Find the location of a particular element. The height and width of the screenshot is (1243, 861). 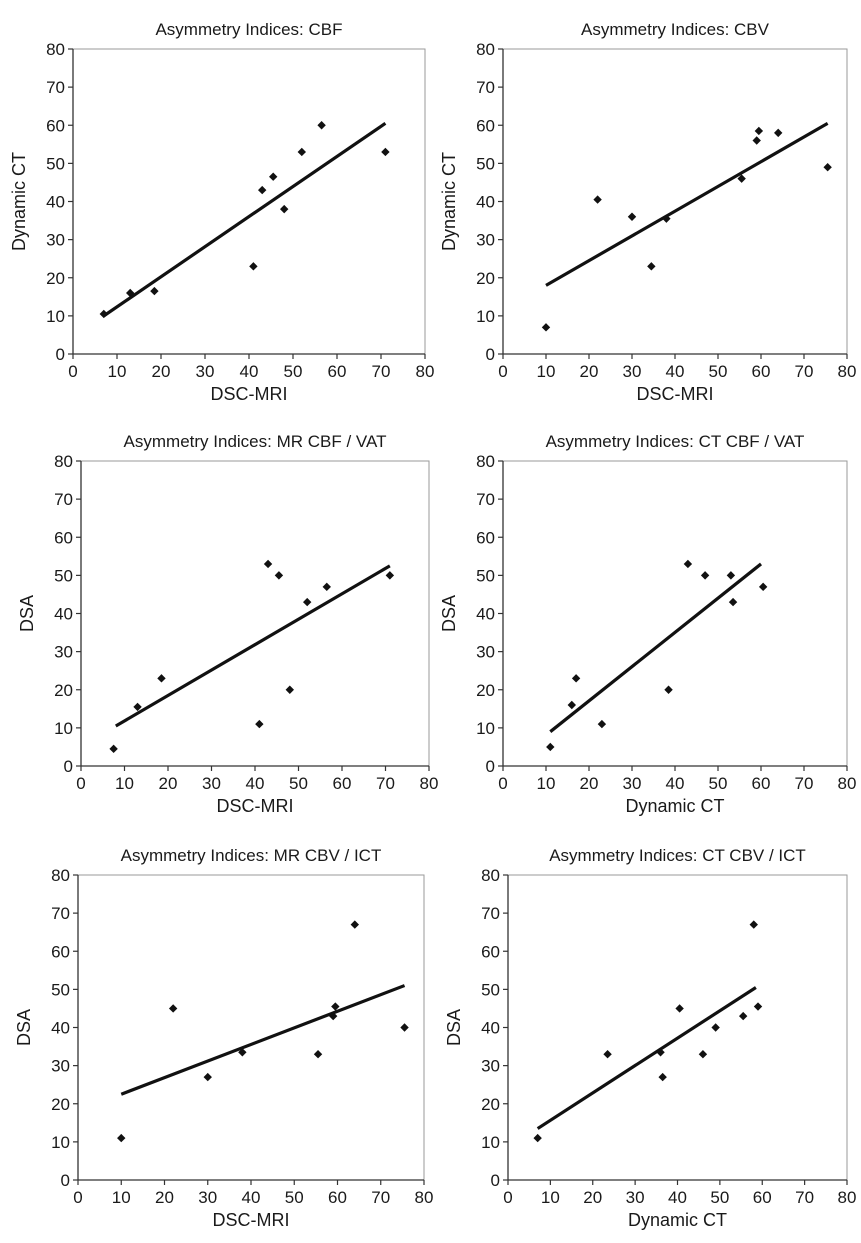

chart-title: Asymmetry Indices: MR CBV / ICT is located at coordinates (251, 855).